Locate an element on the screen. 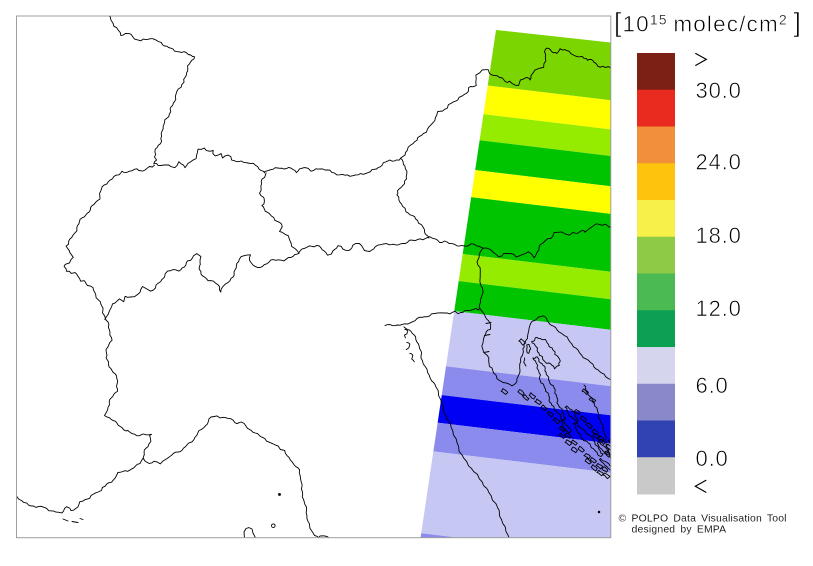 This screenshot has height=566, width=813. svg-text: 0.0 is located at coordinates (712, 458).